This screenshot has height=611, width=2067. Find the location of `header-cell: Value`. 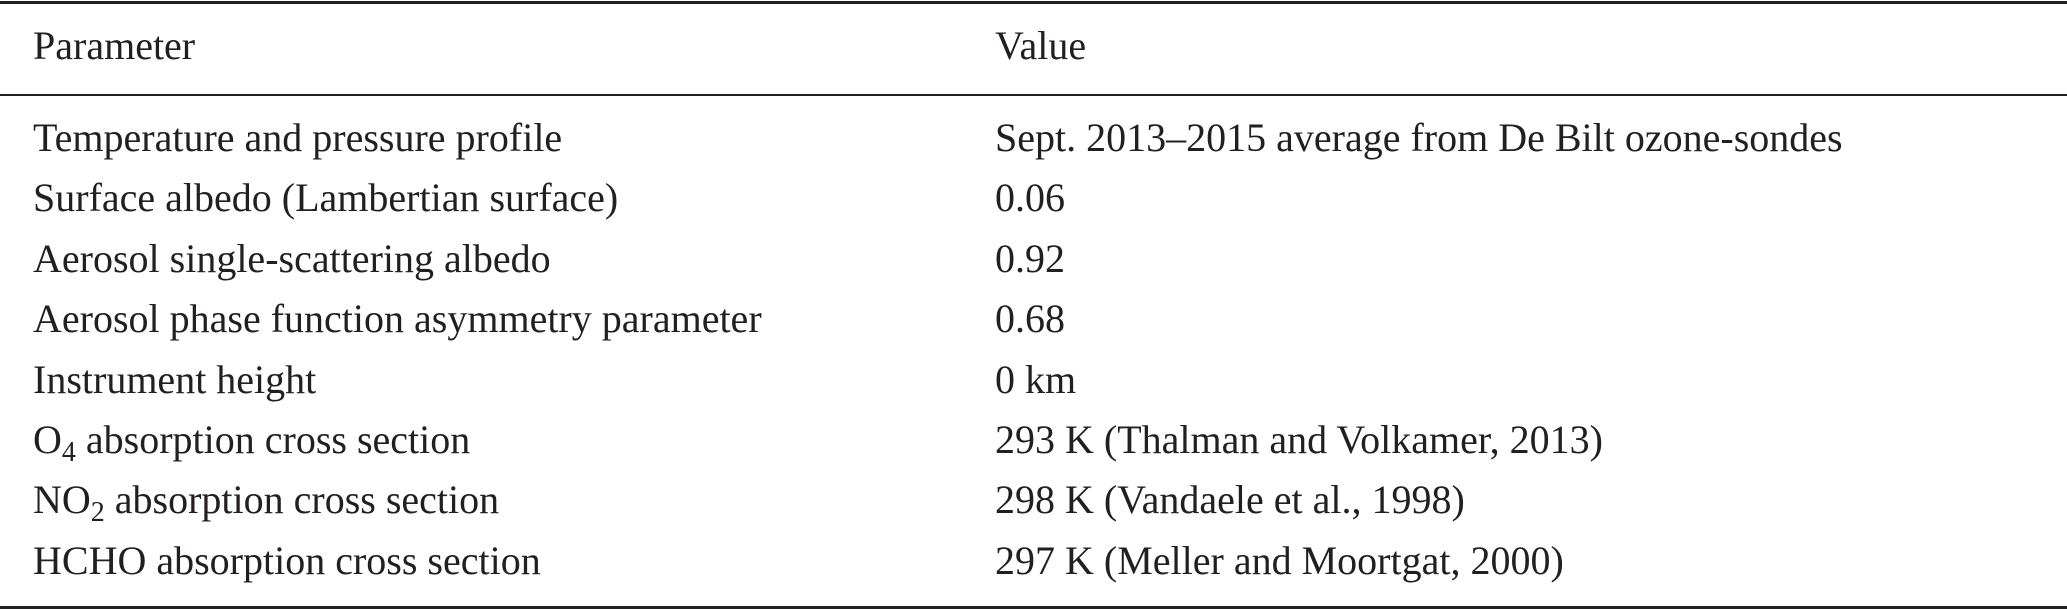

header-cell: Value is located at coordinates (1041, 45).